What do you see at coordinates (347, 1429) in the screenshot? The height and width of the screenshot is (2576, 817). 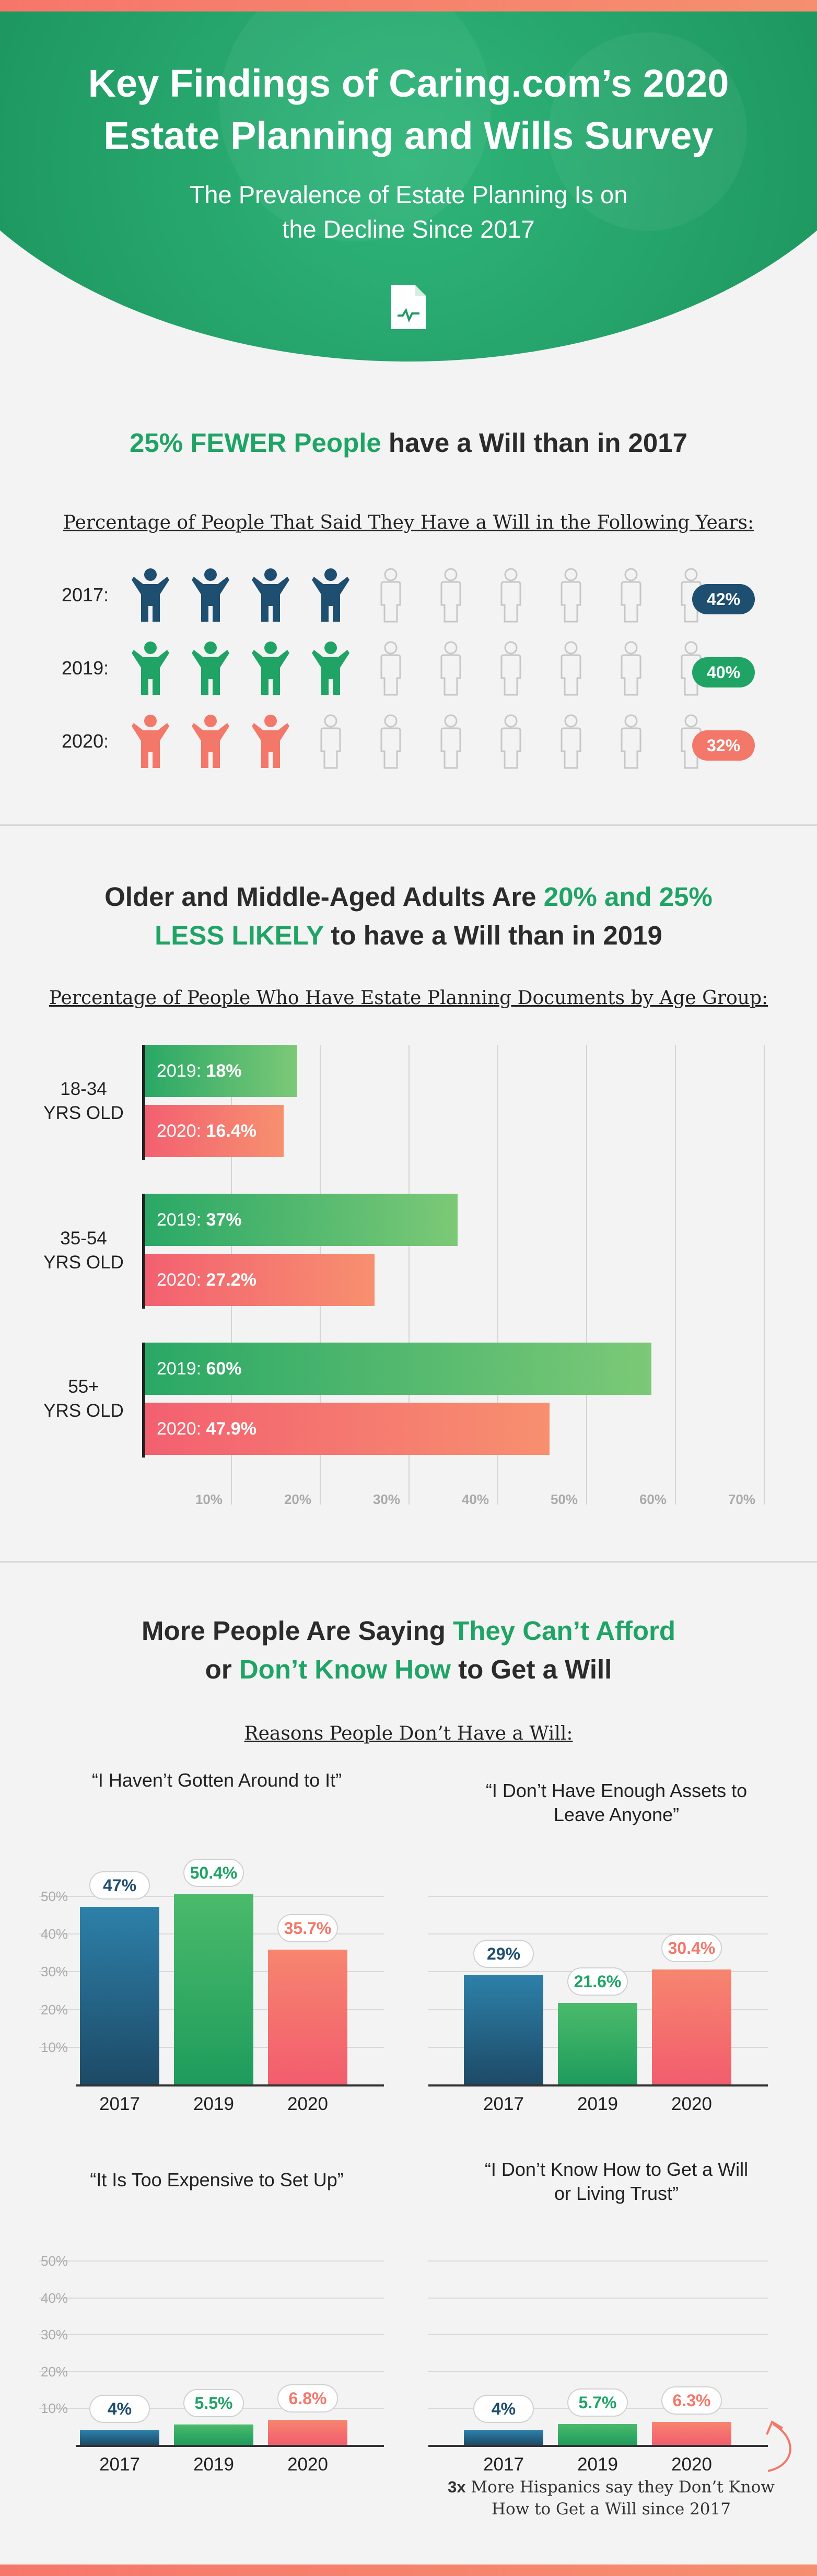 I see `bar-2020: 2020: 47.9%` at bounding box center [347, 1429].